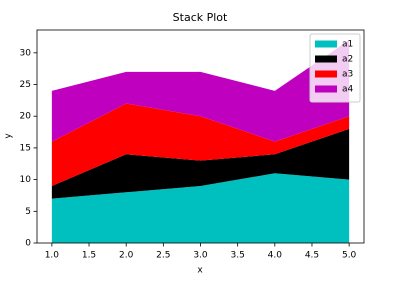 The width and height of the screenshot is (400, 288). I want to click on y-tick-label: 25, so click(25, 85).